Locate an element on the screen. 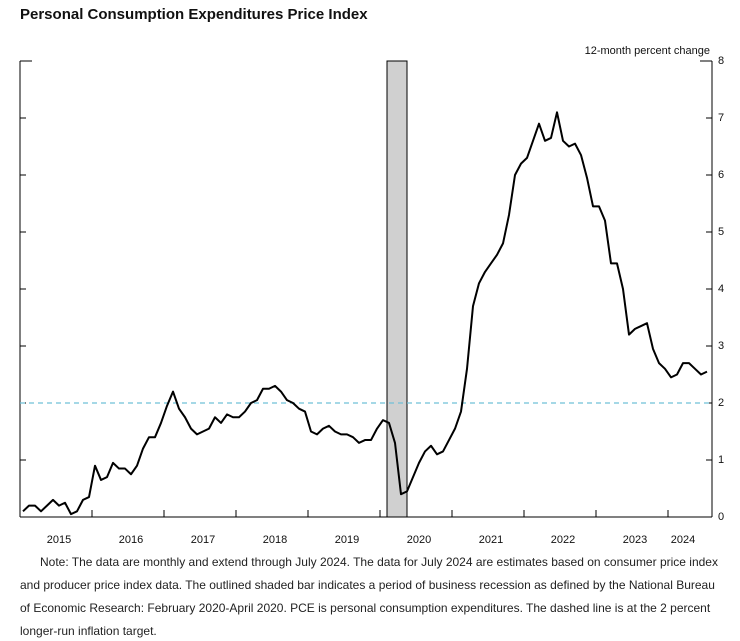 The width and height of the screenshot is (740, 641). x-tick-label: 2017 is located at coordinates (203, 540).